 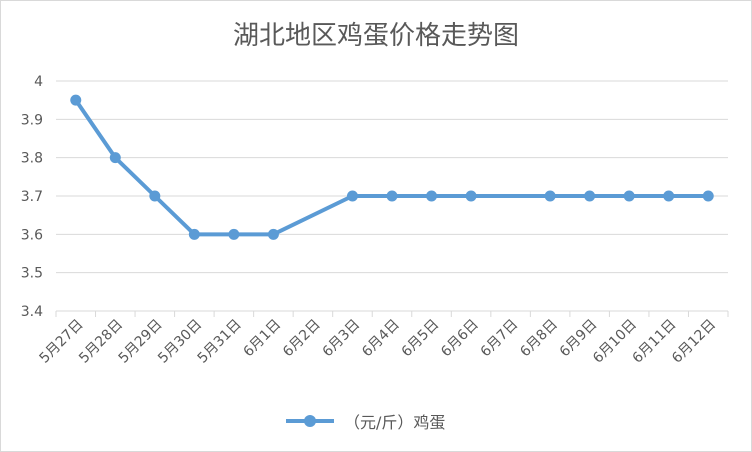 I want to click on y-tick-label: 3.6, so click(x=32, y=235).